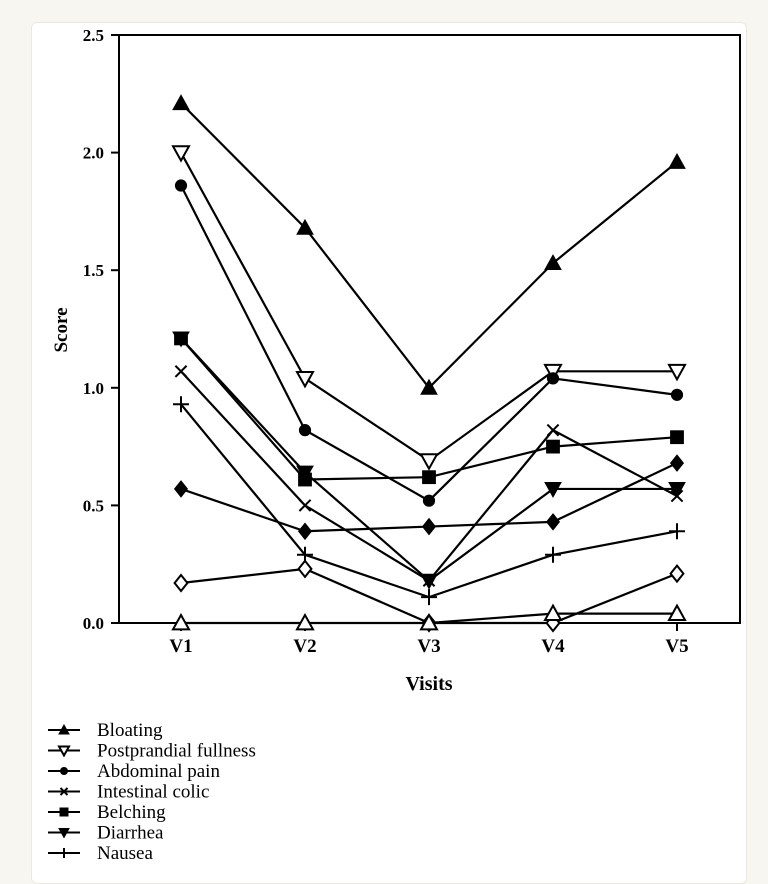  I want to click on x-axis-label: Visits, so click(428, 684).